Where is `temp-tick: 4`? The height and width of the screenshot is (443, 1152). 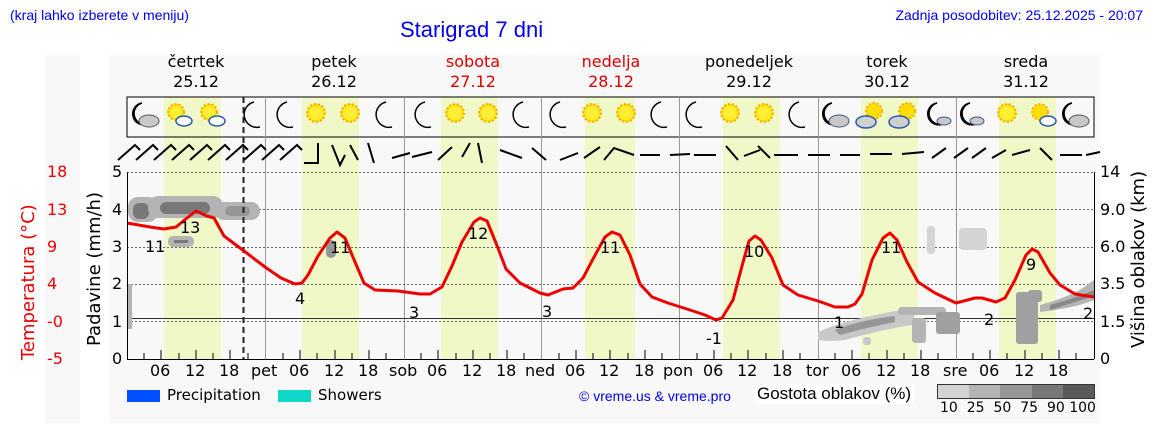
temp-tick: 4 is located at coordinates (52, 283).